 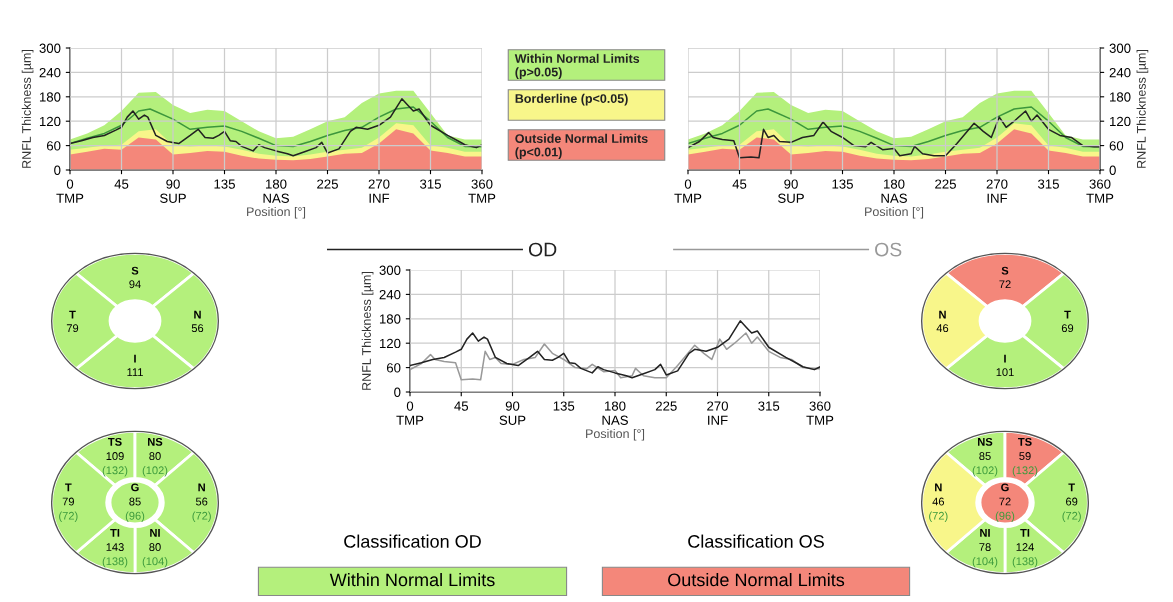 What do you see at coordinates (135, 284) in the screenshot?
I see `data-label: 94` at bounding box center [135, 284].